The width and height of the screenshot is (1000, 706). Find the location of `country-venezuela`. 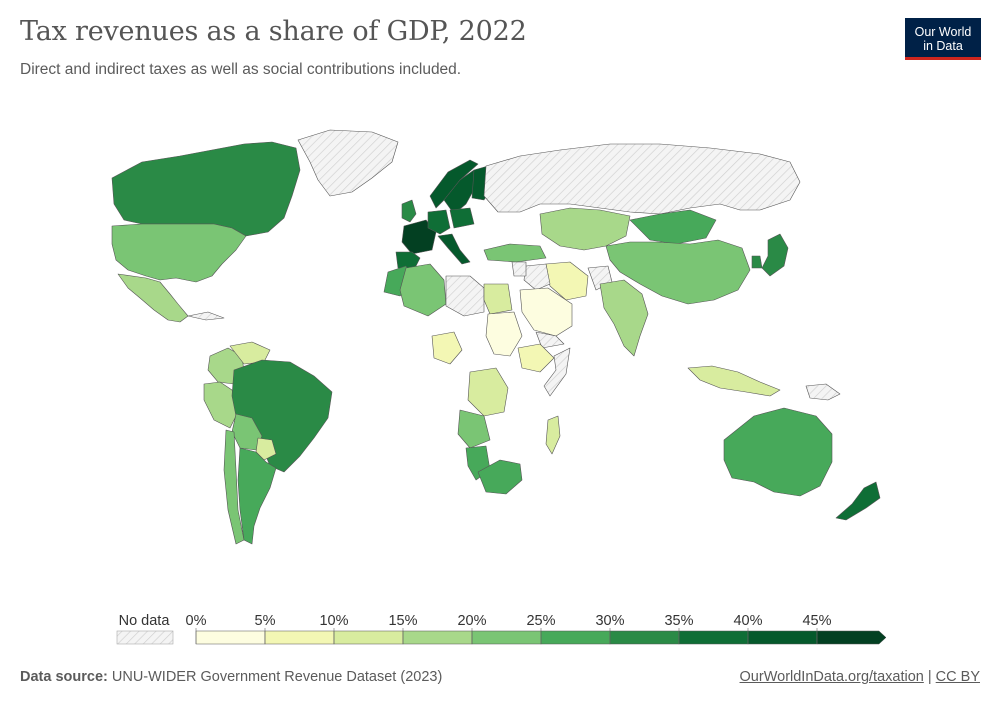

country-venezuela is located at coordinates (250, 353).